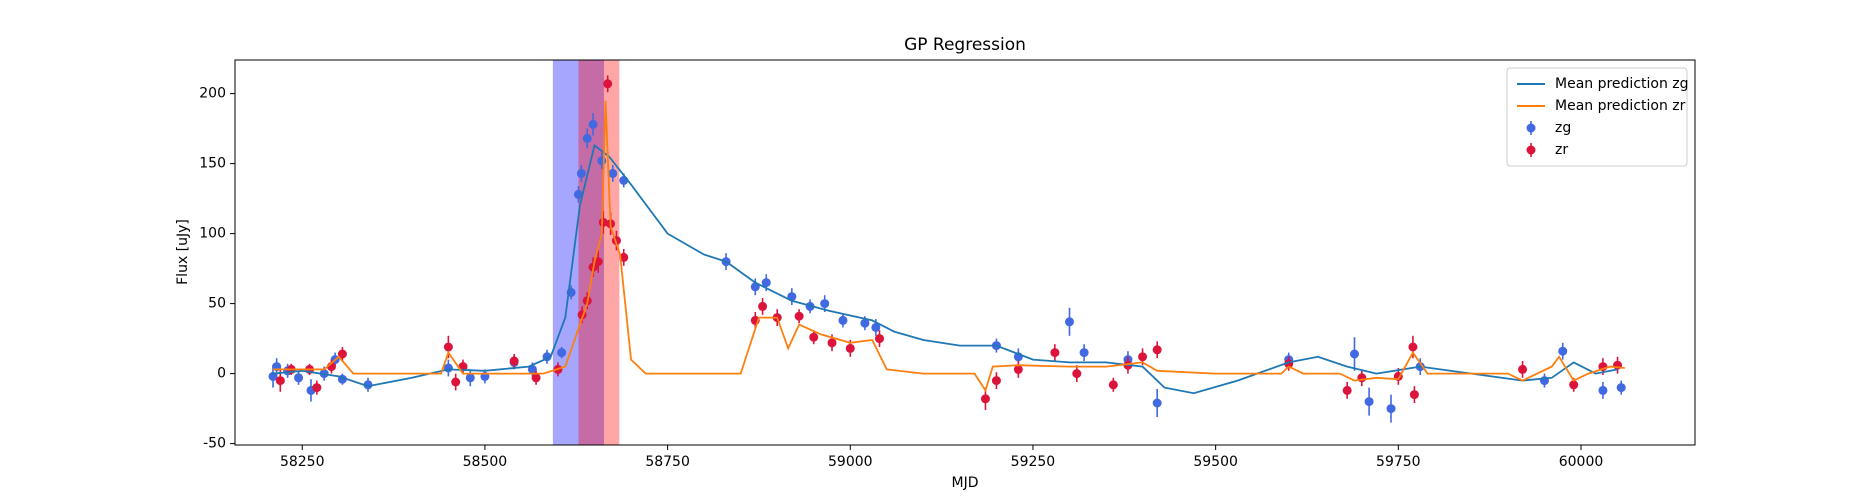 The width and height of the screenshot is (1875, 500). I want to click on y-tick-label: 200, so click(212, 94).